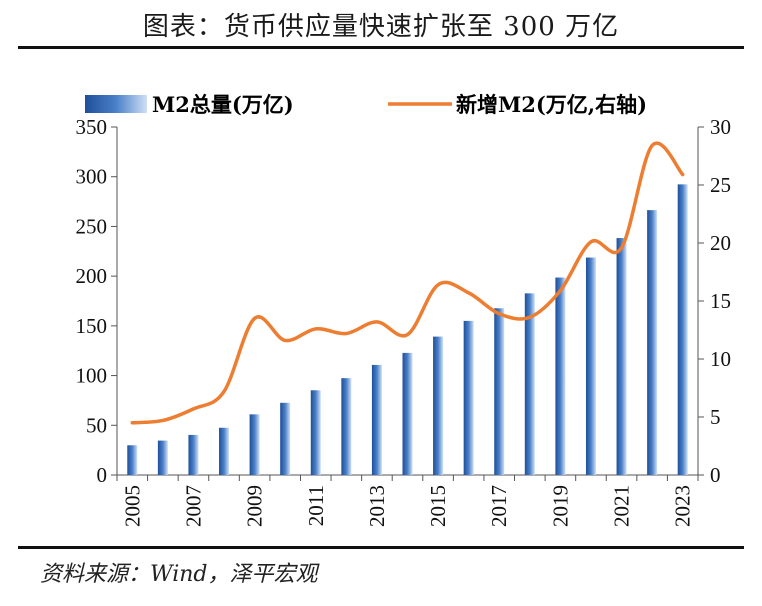 Image resolution: width=762 pixels, height=606 pixels. What do you see at coordinates (715, 417) in the screenshot?
I see `right-tick-label: 5` at bounding box center [715, 417].